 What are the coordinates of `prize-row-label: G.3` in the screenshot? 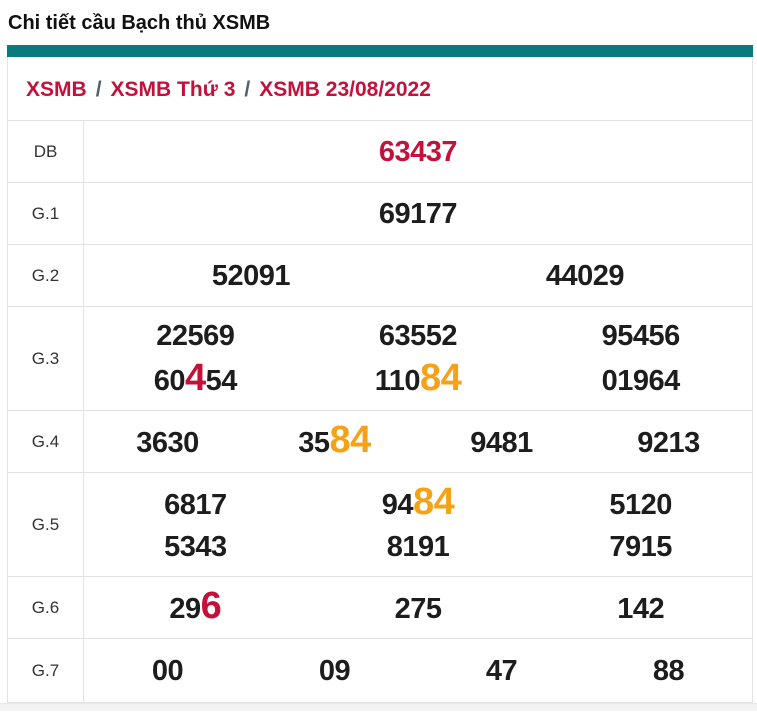 It's located at (46, 358).